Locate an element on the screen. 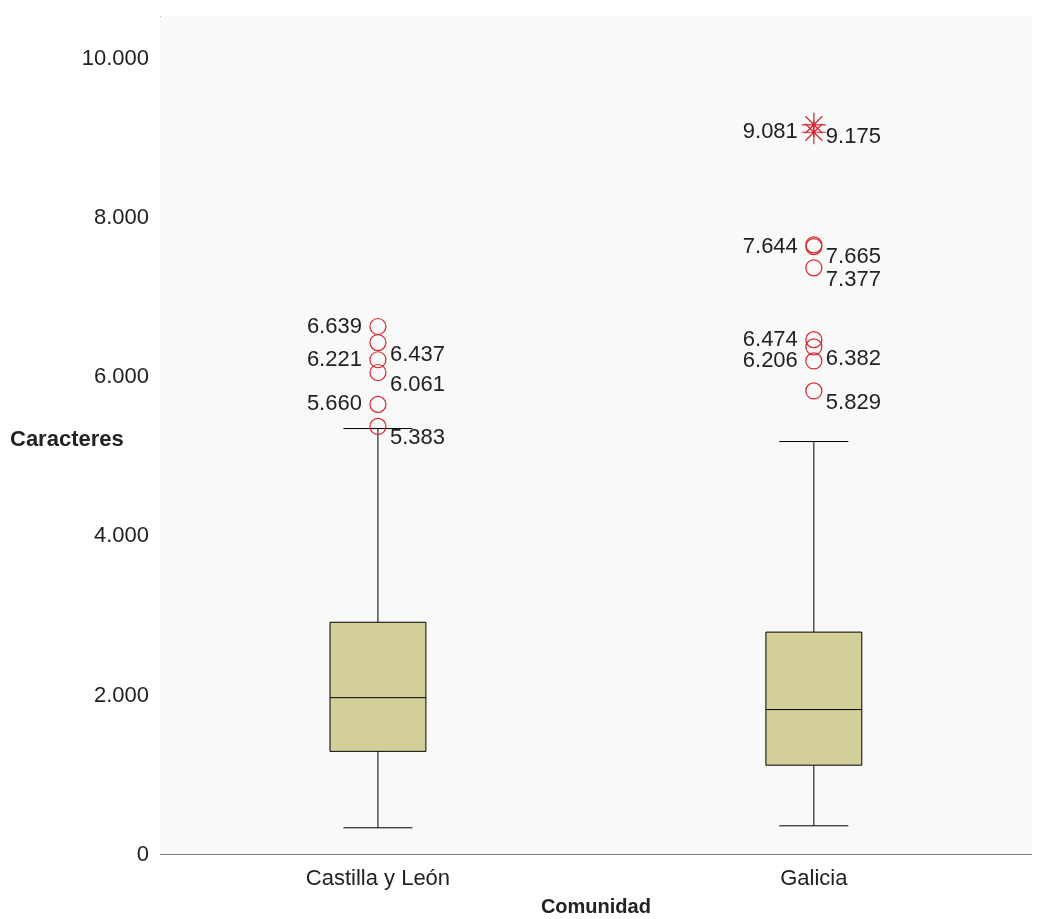 The image size is (1045, 919). x-axis-title: Comunidad is located at coordinates (595, 905).